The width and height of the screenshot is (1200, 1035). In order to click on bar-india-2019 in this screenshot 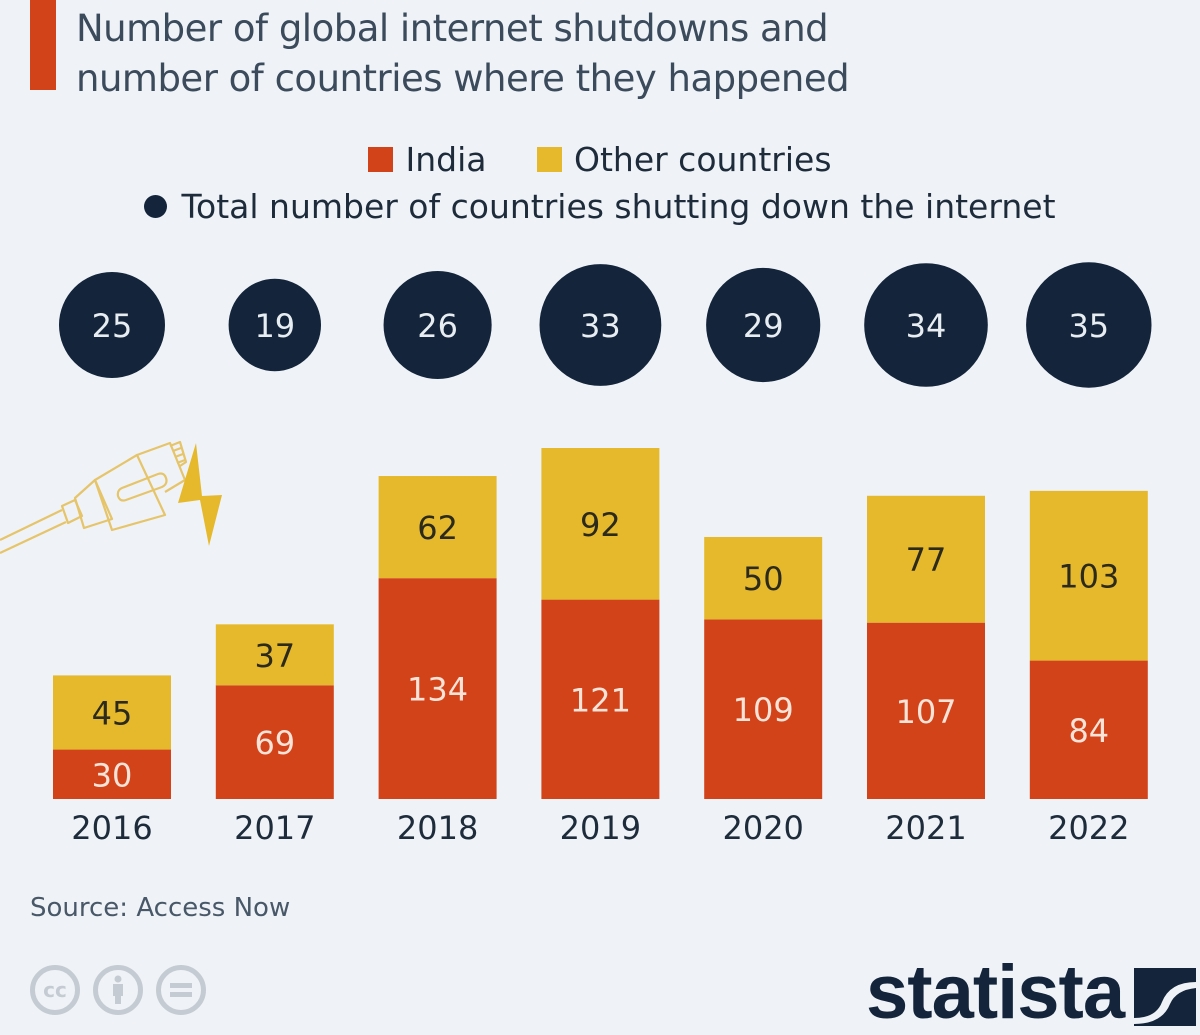, I will do `click(600, 699)`.